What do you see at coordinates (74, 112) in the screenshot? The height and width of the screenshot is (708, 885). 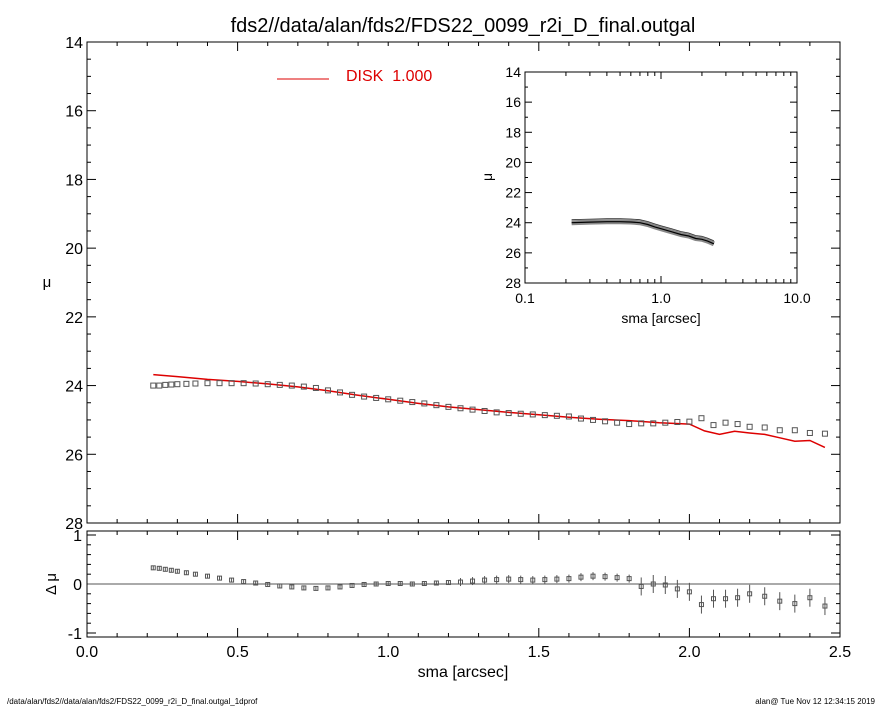 I see `main-y-tick-label: 16` at bounding box center [74, 112].